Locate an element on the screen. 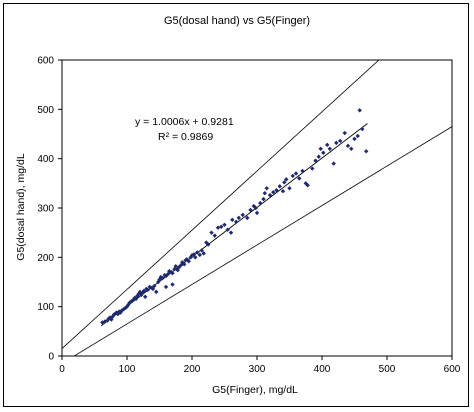  x-tick-label: 500 is located at coordinates (387, 369).